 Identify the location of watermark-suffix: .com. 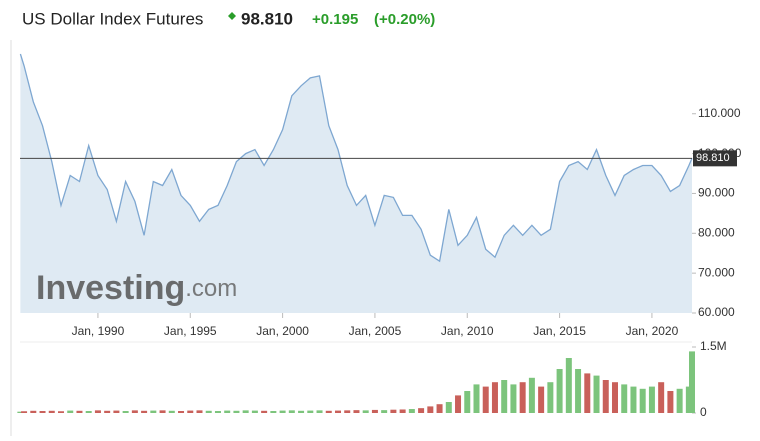
(211, 288).